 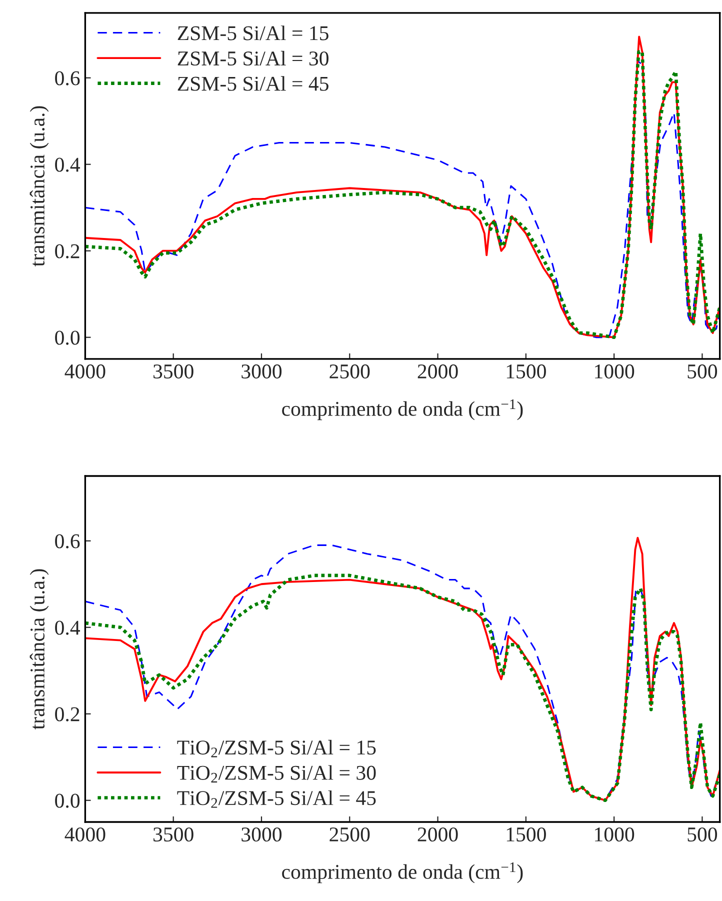 I want to click on legend-label: ZSM-5 Si/Al = 45, so click(x=253, y=83).